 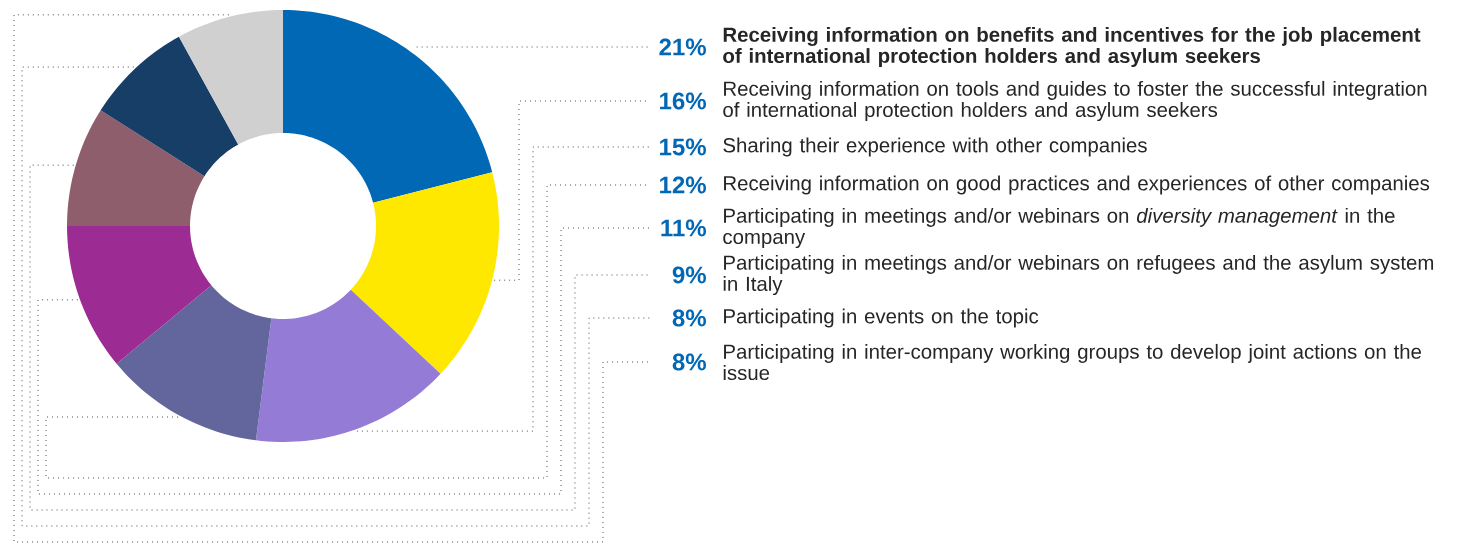 I want to click on data-label: 9%, so click(x=689, y=275).